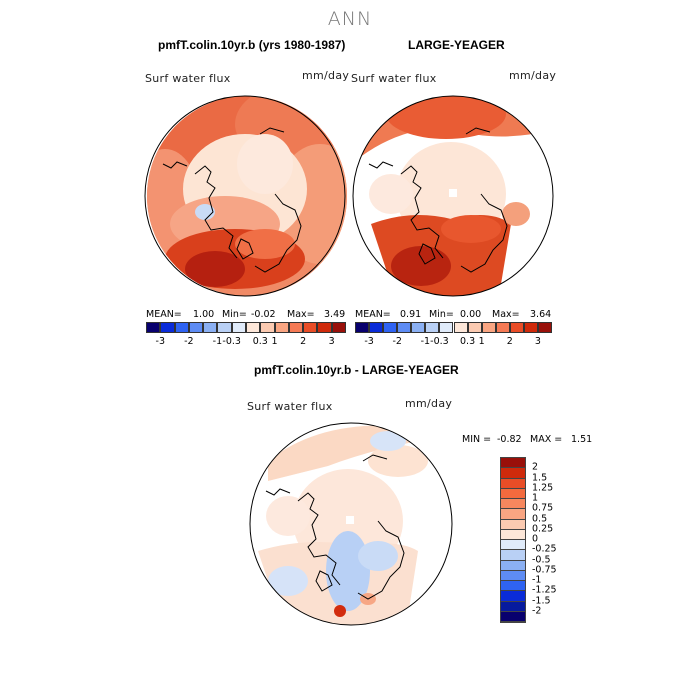 This screenshot has width=700, height=700. Describe the element at coordinates (246, 342) in the screenshot. I see `top-left-colorbar-ticks: -3 -2 -1 -0.3 0.3 1 2 3` at that location.